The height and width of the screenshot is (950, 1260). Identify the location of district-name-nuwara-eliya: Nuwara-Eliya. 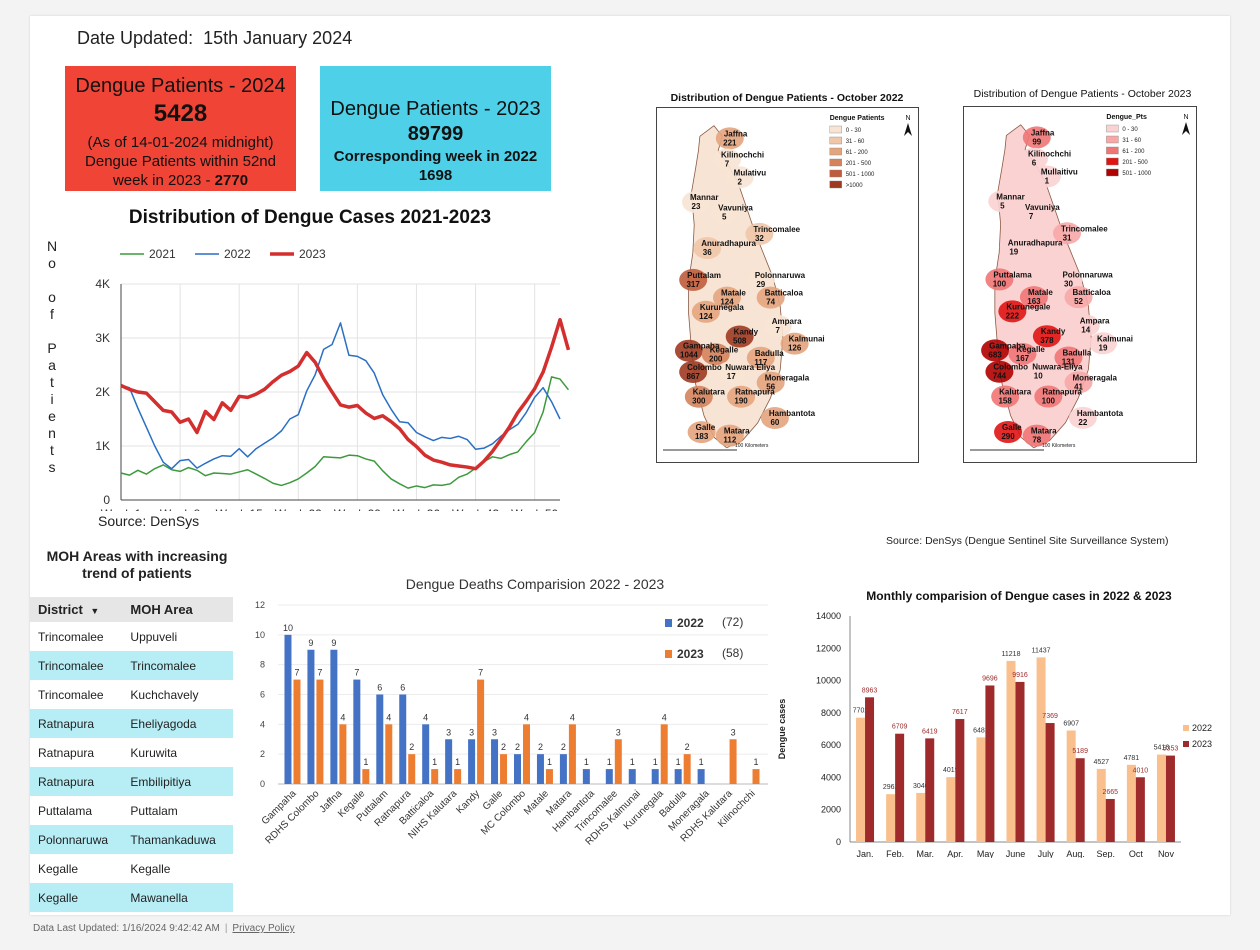
(1057, 367).